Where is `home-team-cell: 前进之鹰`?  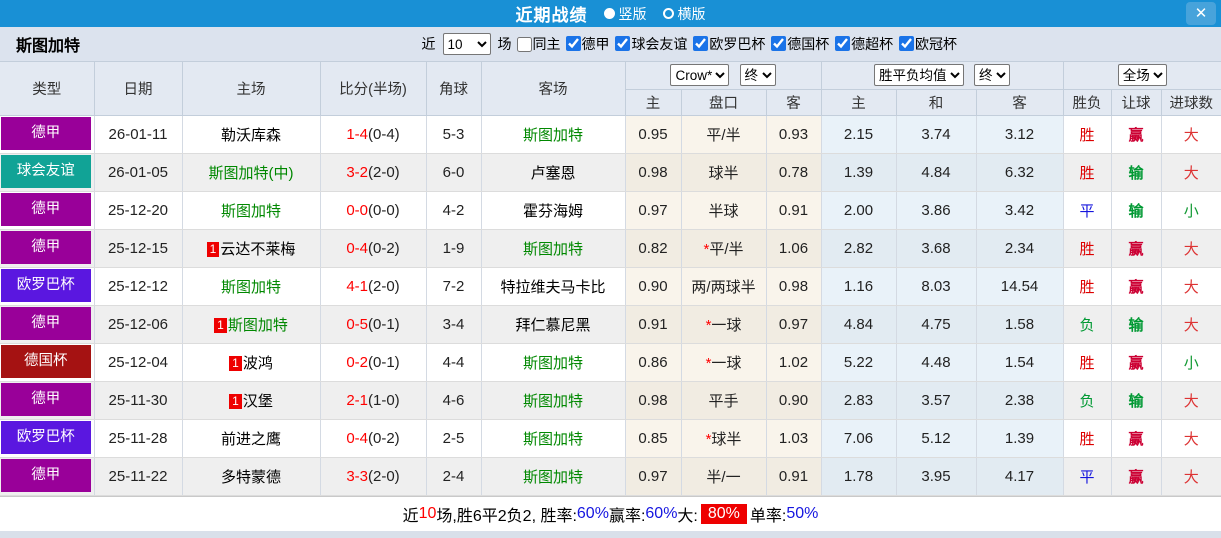 home-team-cell: 前进之鹰 is located at coordinates (251, 438).